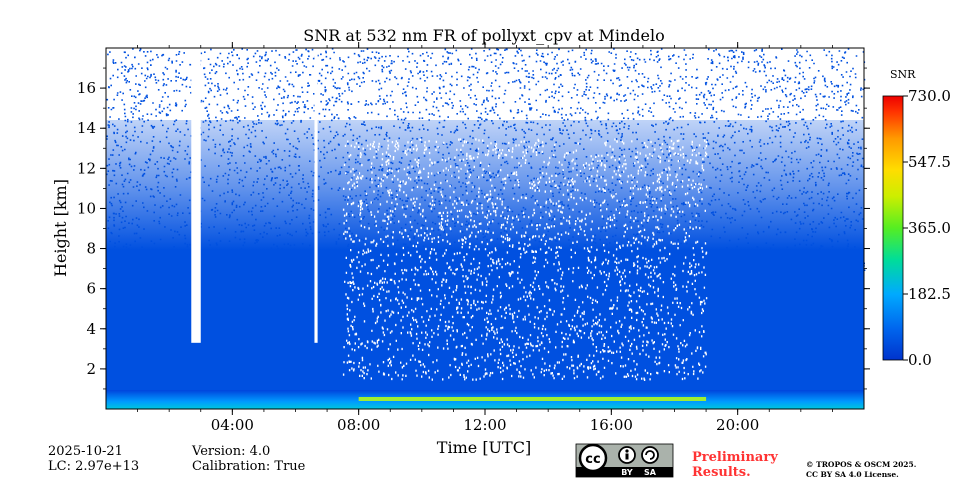 This screenshot has height=480, width=960. I want to click on heatmap-high-snr-layer, so click(532, 398).